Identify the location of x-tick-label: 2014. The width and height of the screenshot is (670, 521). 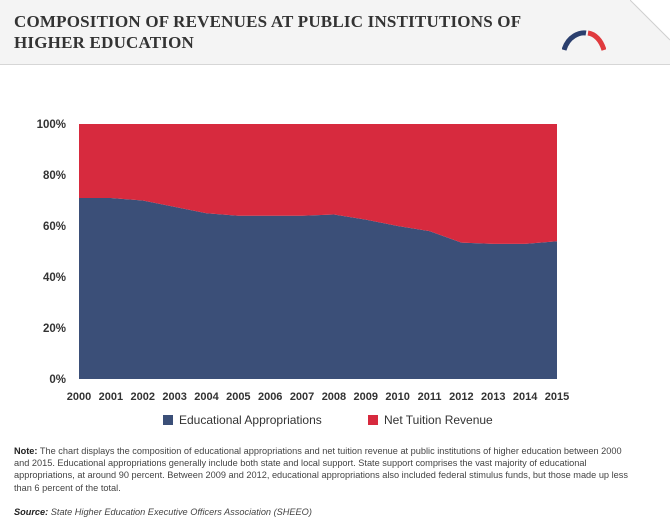
(525, 397).